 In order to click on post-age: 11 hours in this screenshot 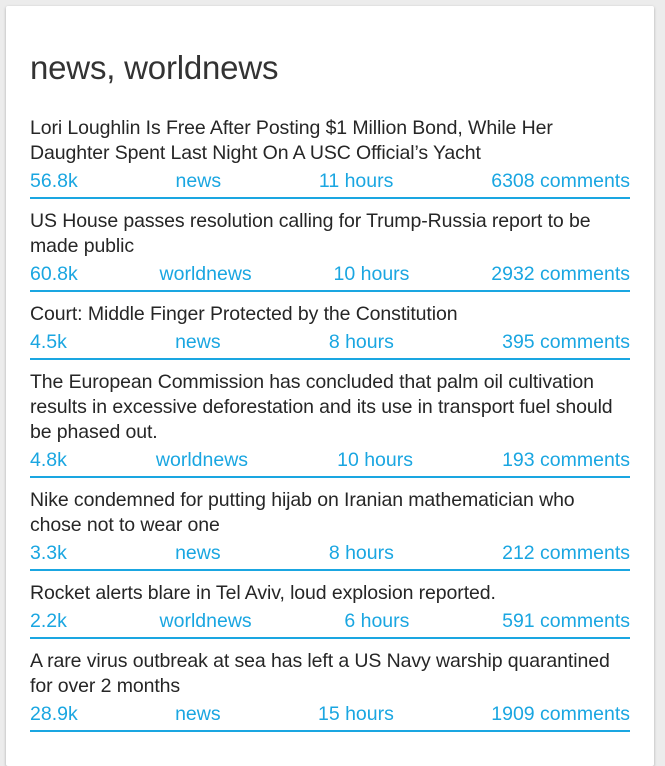, I will do `click(356, 181)`.